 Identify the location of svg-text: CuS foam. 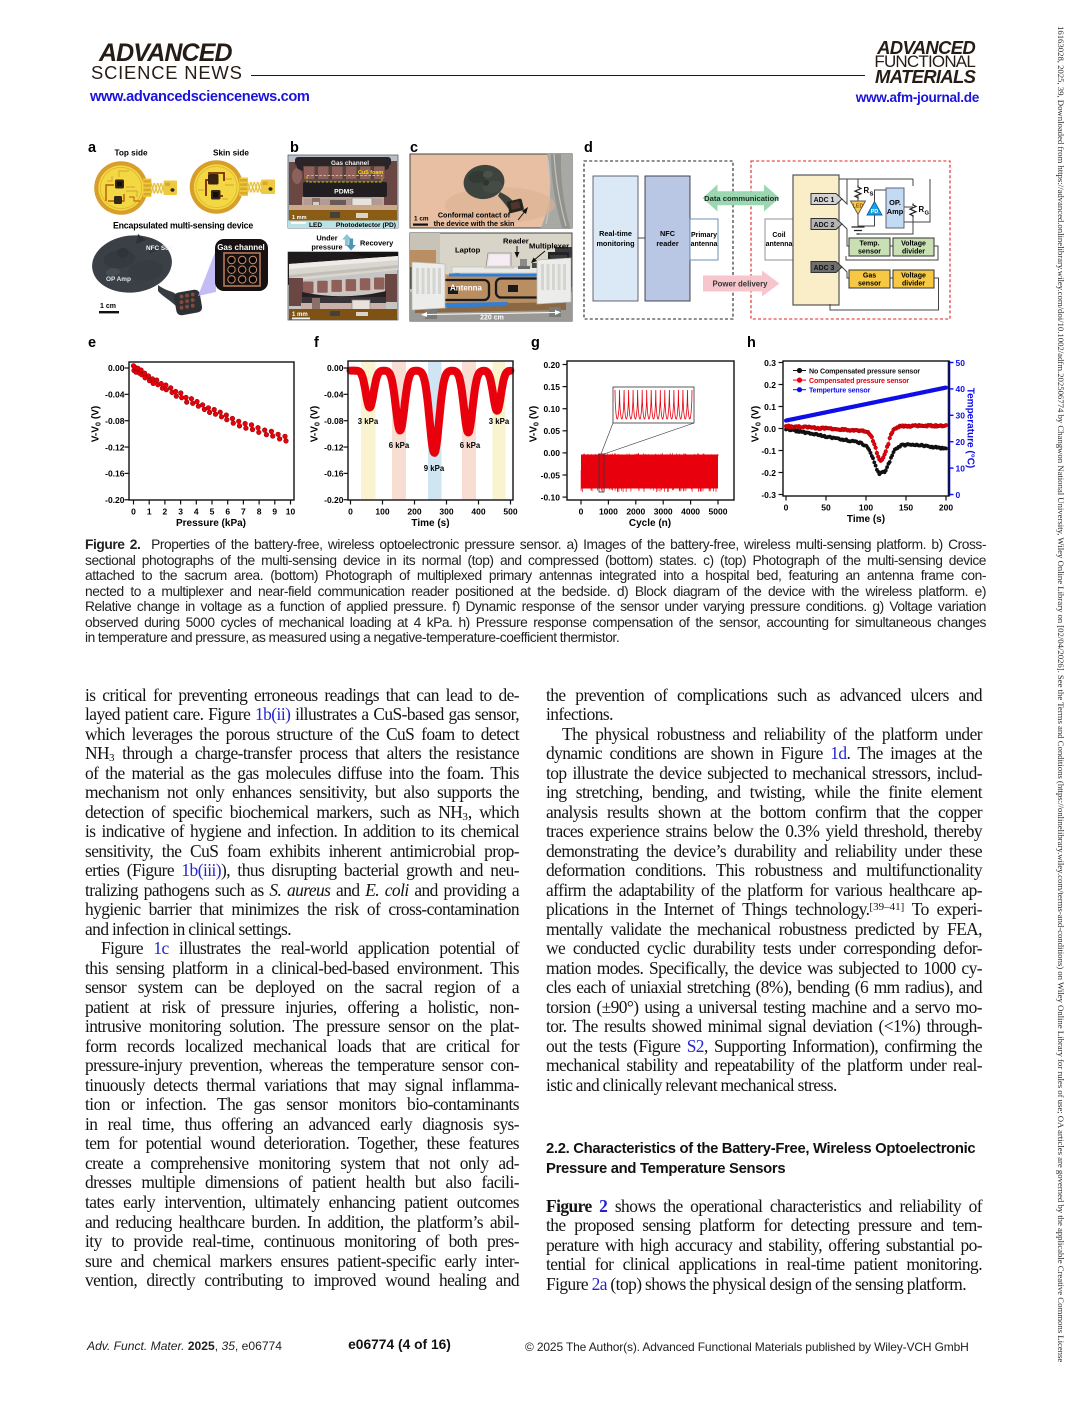
(370, 173).